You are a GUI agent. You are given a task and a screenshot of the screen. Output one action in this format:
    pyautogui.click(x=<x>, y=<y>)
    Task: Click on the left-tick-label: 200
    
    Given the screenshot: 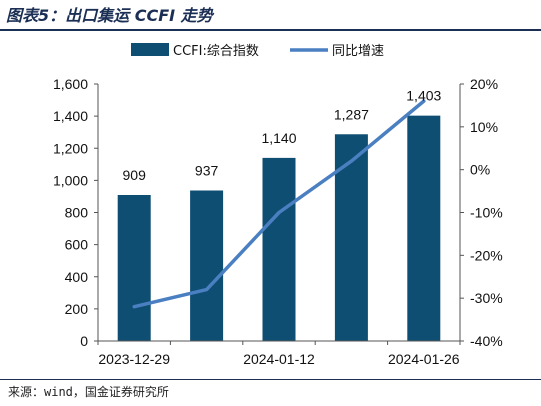 What is the action you would take?
    pyautogui.click(x=77, y=309)
    